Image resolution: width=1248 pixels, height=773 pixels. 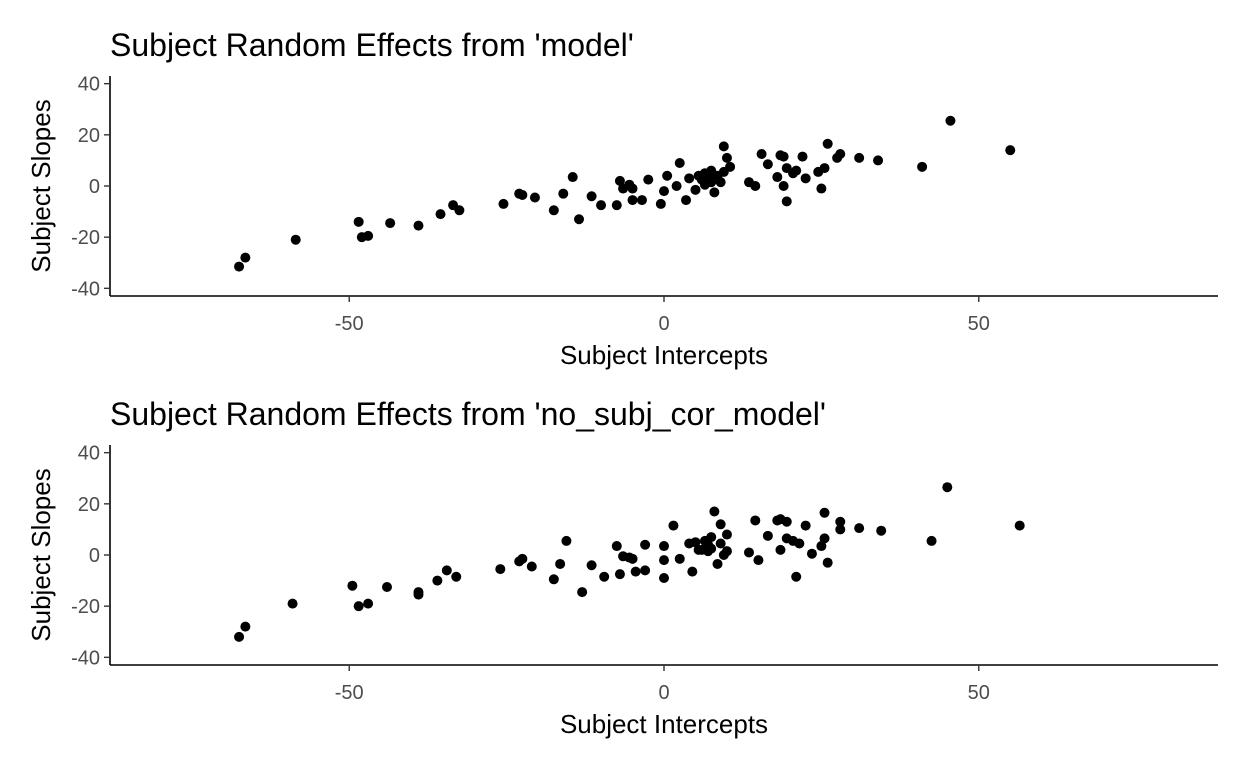 What do you see at coordinates (979, 324) in the screenshot?
I see `x-tick-label: 50` at bounding box center [979, 324].